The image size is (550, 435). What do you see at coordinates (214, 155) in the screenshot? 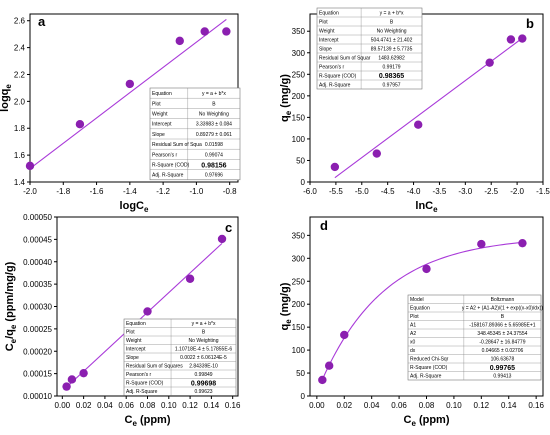
I see `table-value: 0.99074` at bounding box center [214, 155].